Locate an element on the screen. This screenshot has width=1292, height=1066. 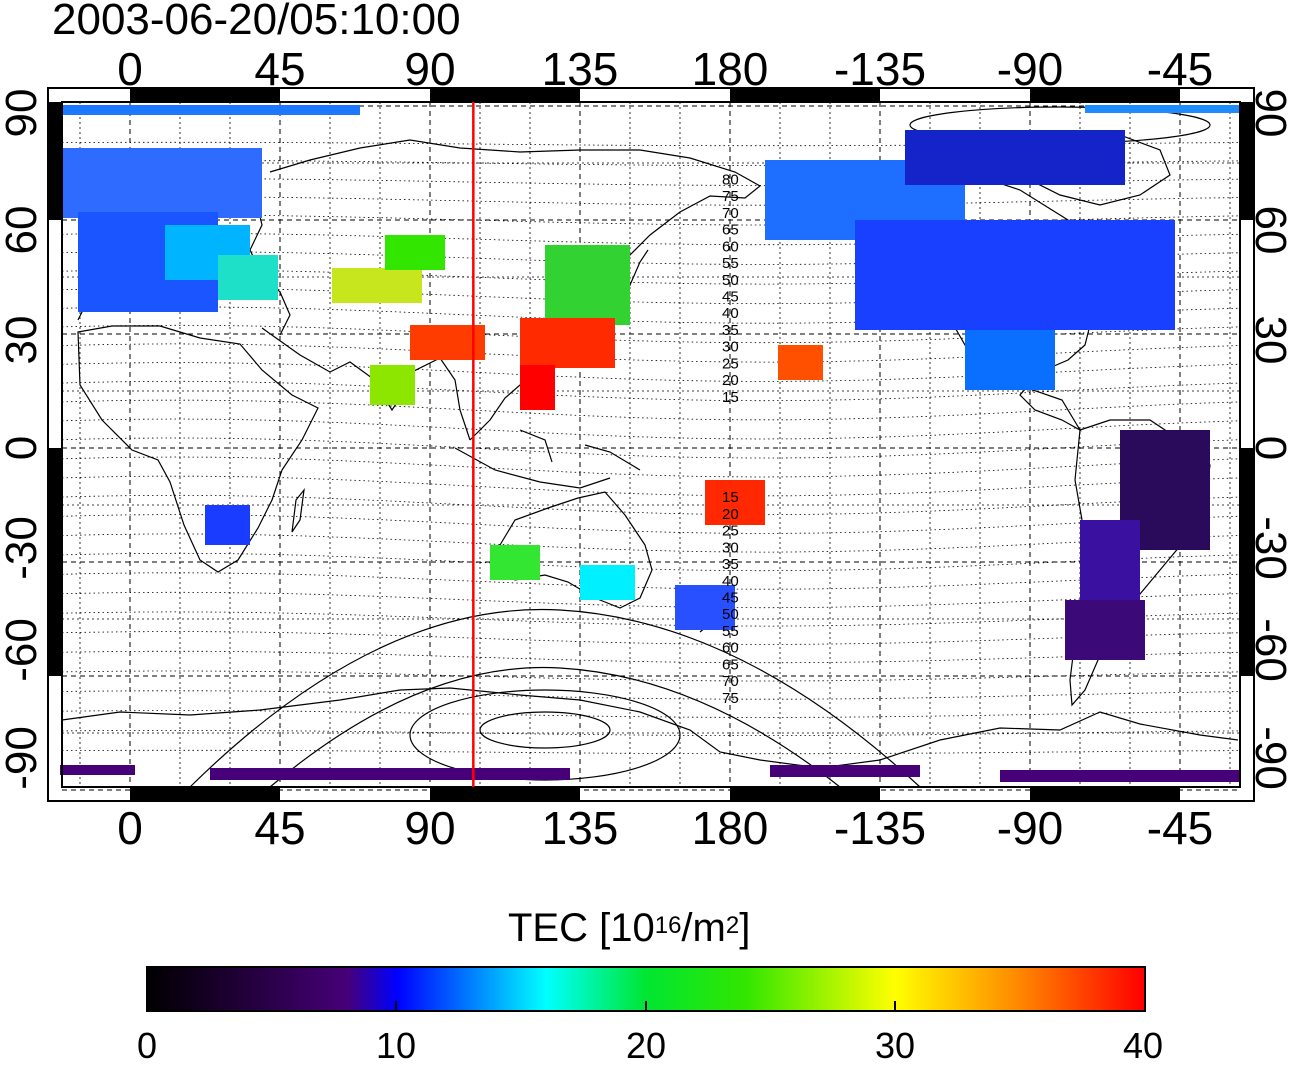
tec-patch-w-australia is located at coordinates (515, 562).